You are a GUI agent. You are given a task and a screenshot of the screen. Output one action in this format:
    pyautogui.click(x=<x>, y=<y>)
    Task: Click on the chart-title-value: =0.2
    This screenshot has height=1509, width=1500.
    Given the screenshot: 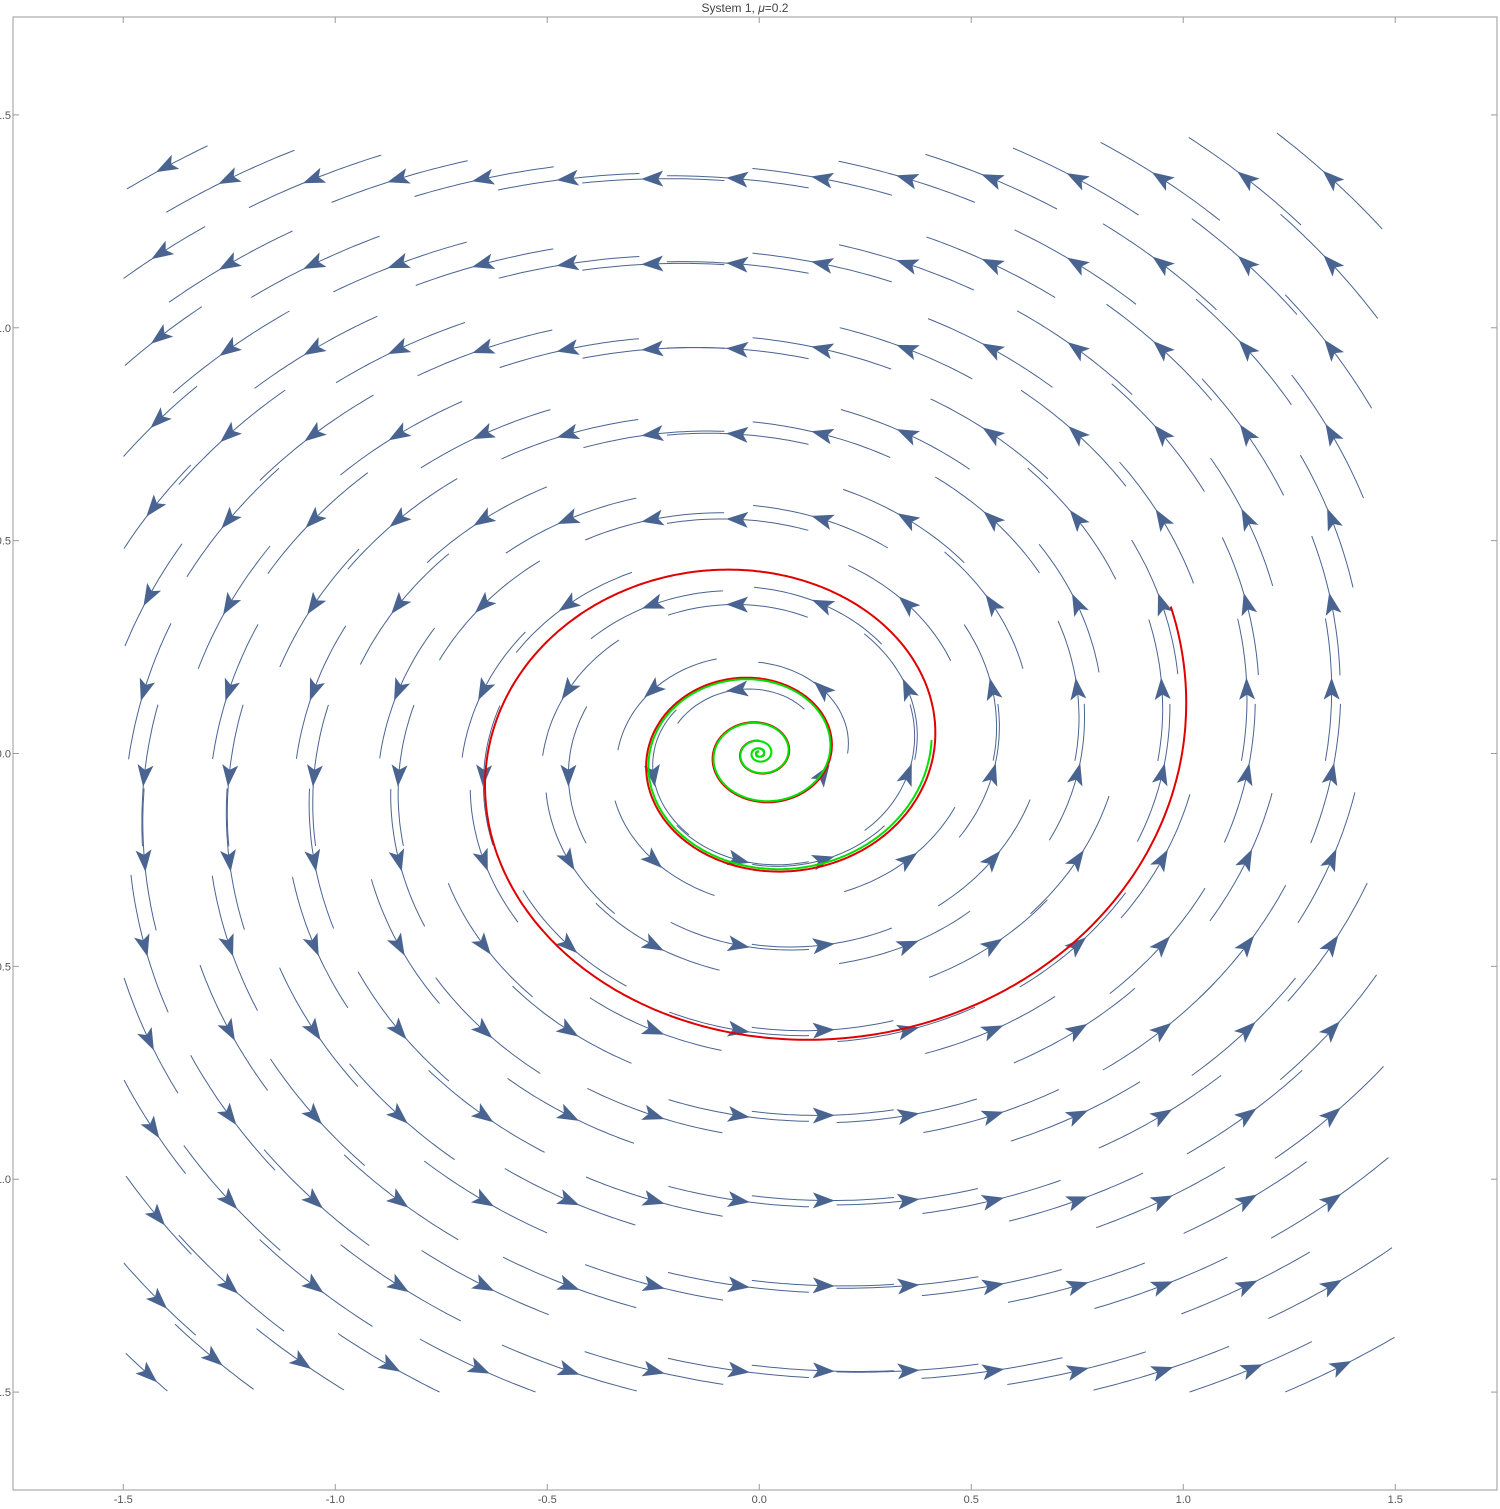 What is the action you would take?
    pyautogui.click(x=777, y=8)
    